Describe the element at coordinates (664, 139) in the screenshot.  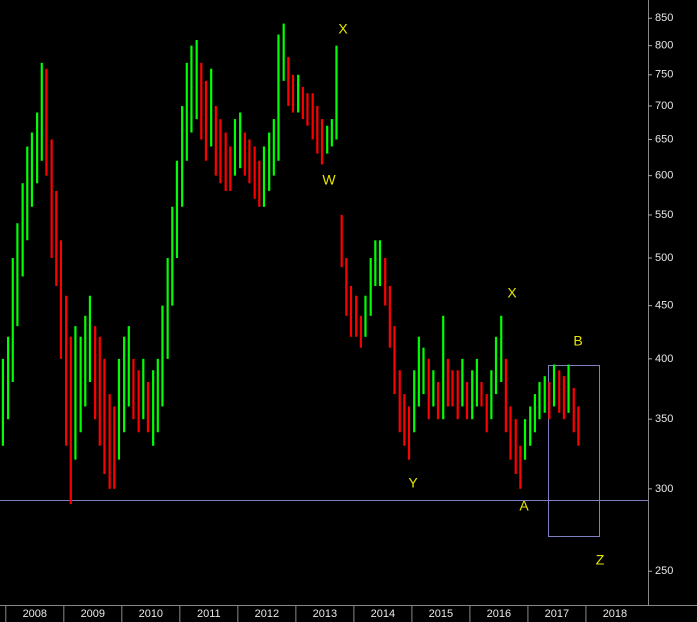
I see `y-tick-label: 650` at that location.